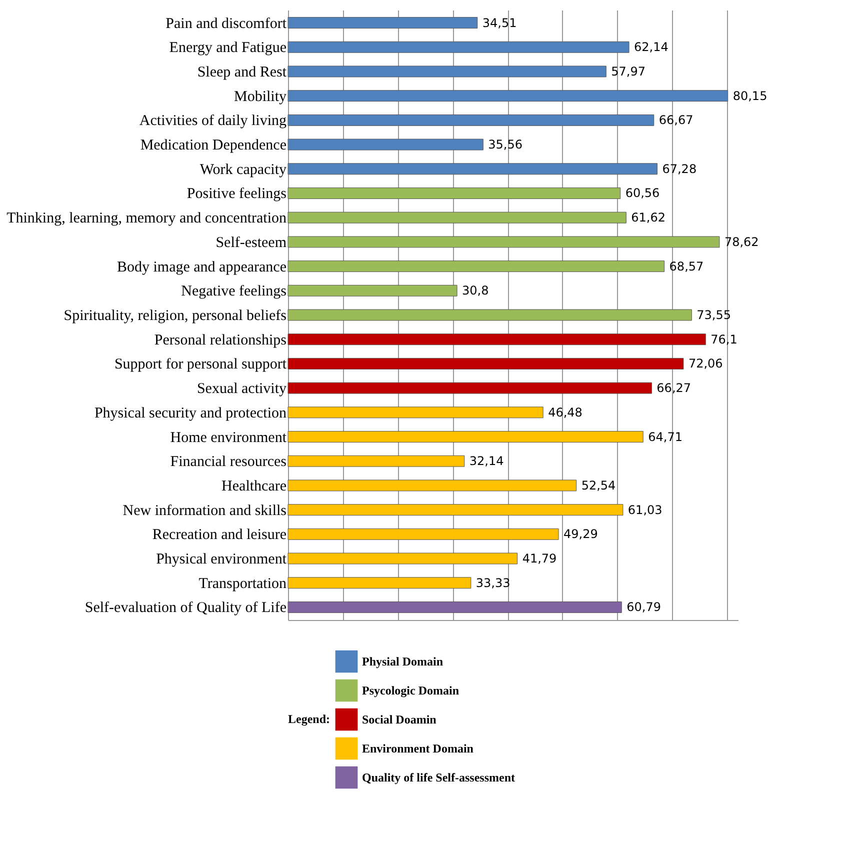 The height and width of the screenshot is (843, 858). What do you see at coordinates (399, 719) in the screenshot?
I see `legend-label: Social Doamin` at bounding box center [399, 719].